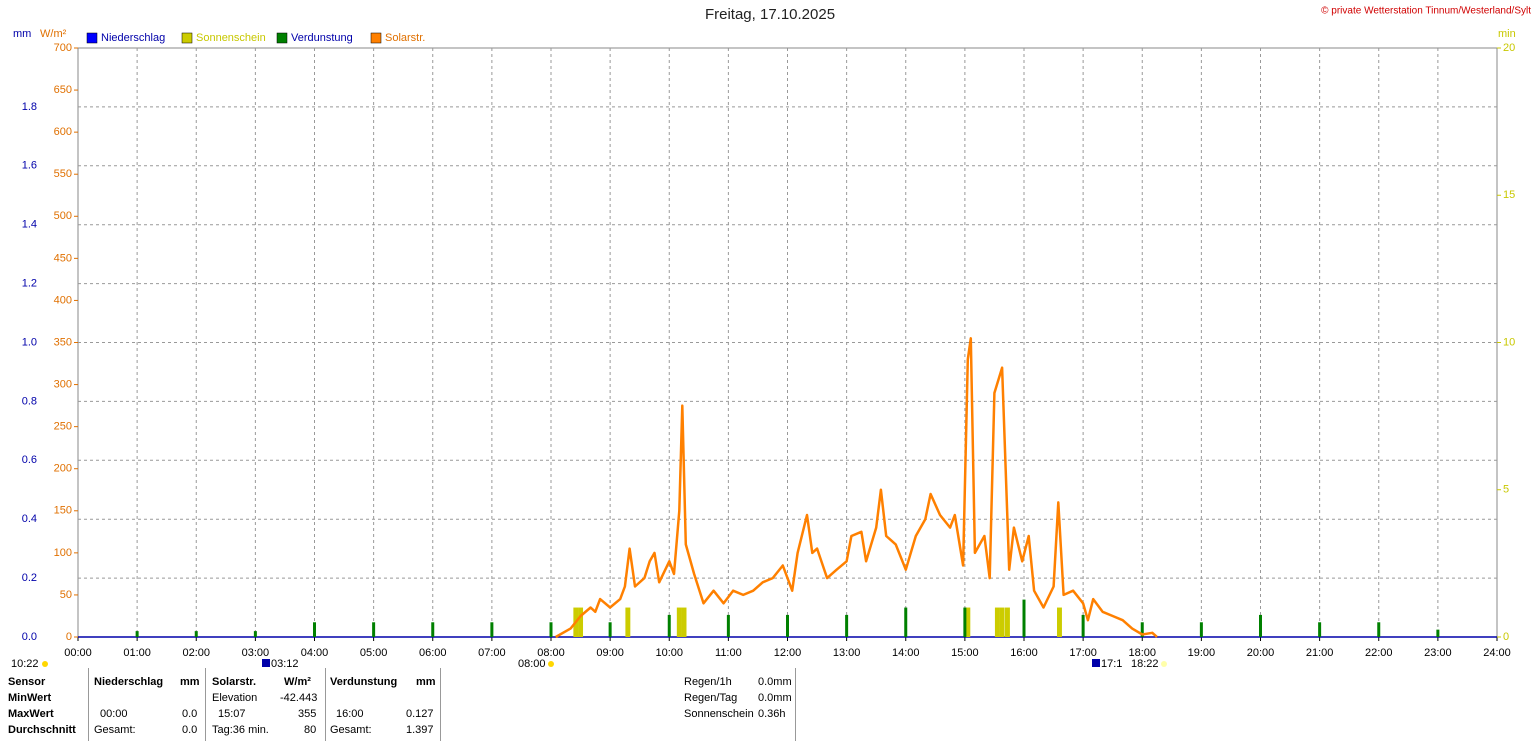 The width and height of the screenshot is (1536, 741). What do you see at coordinates (1497, 653) in the screenshot?
I see `x-tick-label: 24:00` at bounding box center [1497, 653].